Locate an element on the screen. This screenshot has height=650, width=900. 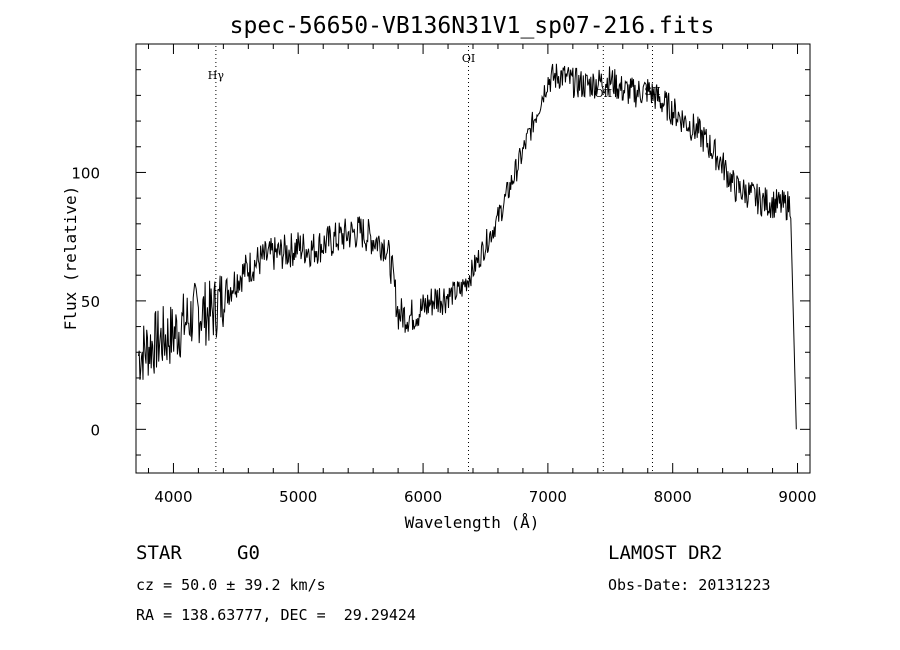
x-tick-label: 9000 is located at coordinates (797, 497).